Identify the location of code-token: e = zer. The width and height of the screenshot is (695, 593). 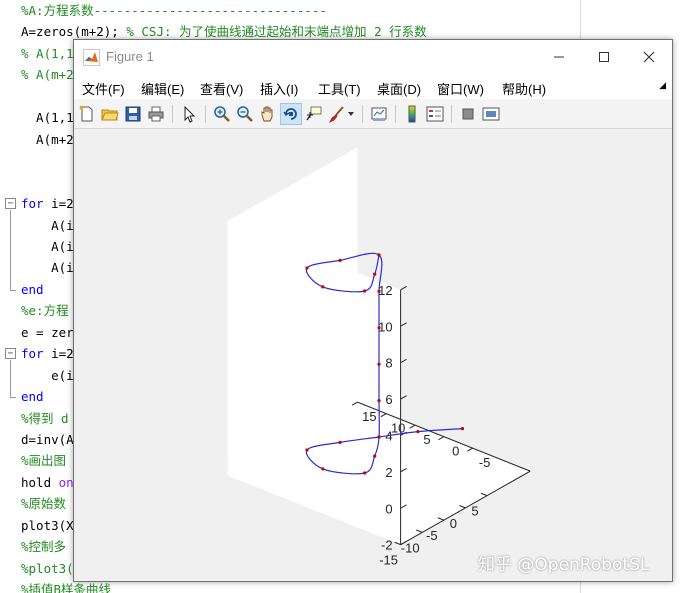
(47, 332).